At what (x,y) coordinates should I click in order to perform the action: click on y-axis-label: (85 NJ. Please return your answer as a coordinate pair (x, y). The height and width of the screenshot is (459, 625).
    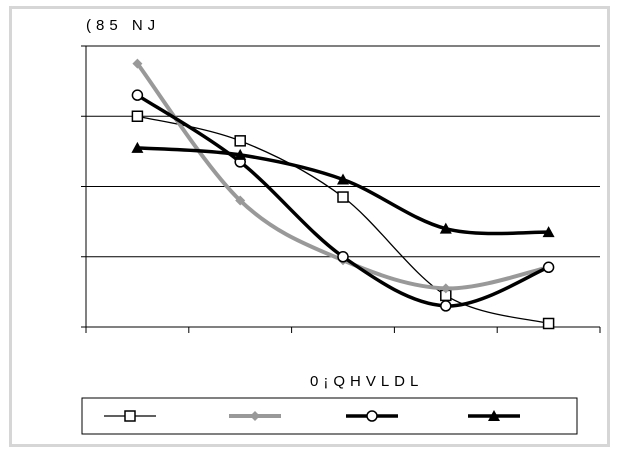
    Looking at the image, I should click on (123, 25).